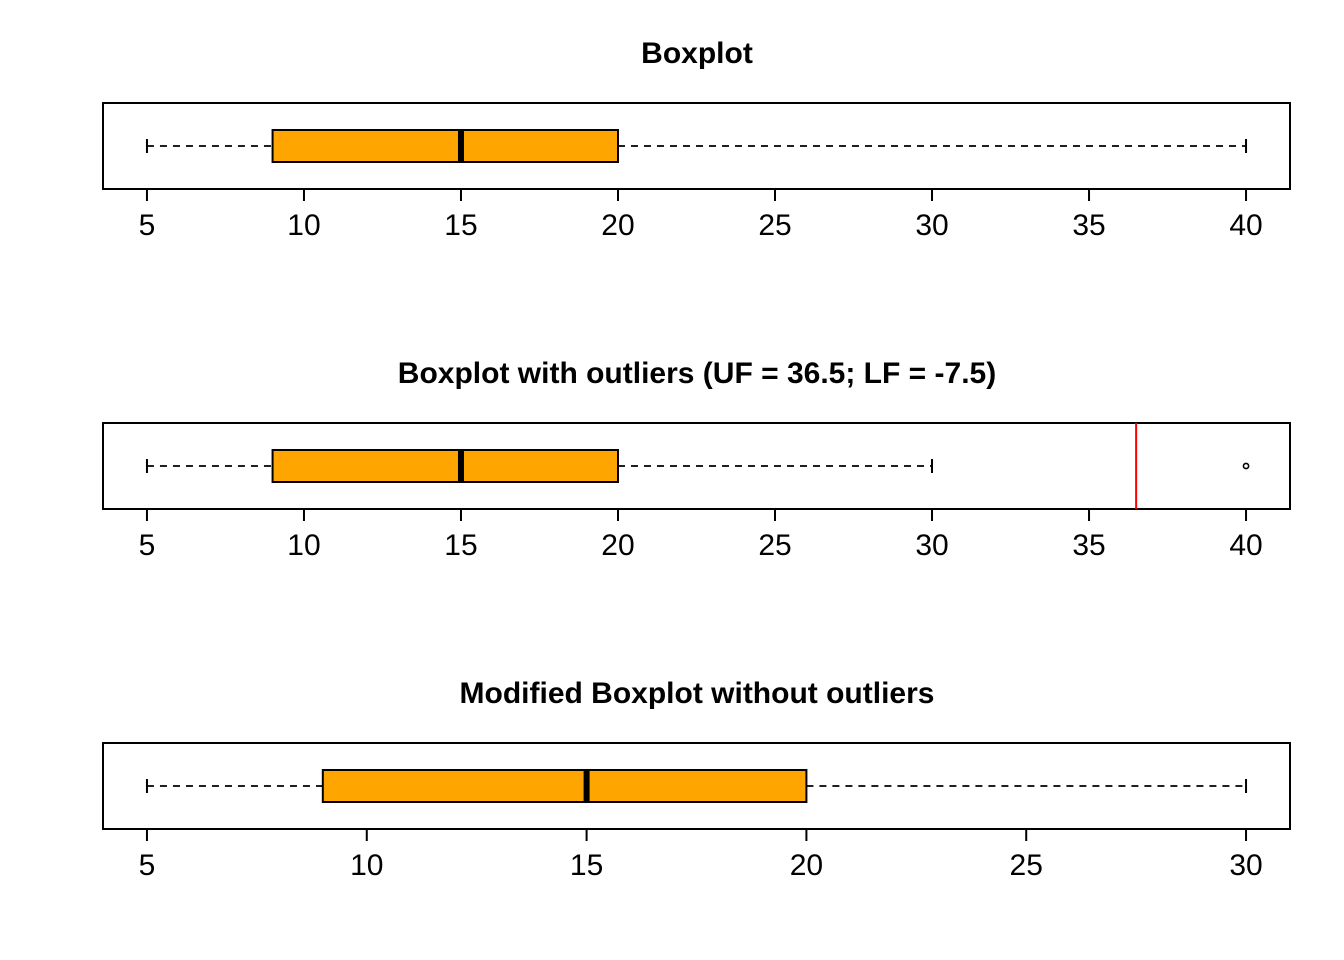 Image resolution: width=1344 pixels, height=960 pixels. What do you see at coordinates (697, 53) in the screenshot?
I see `panel-title: Boxplot` at bounding box center [697, 53].